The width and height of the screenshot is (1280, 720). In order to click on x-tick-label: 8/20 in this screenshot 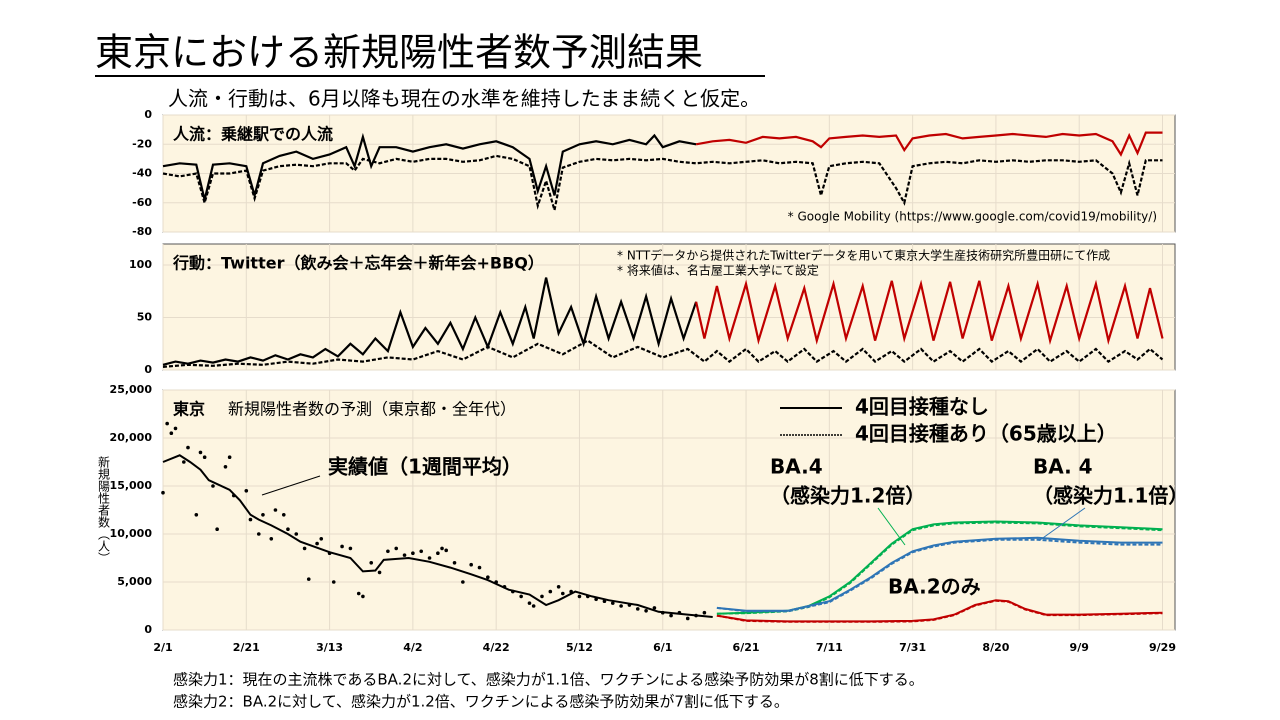, I will do `click(995, 647)`.